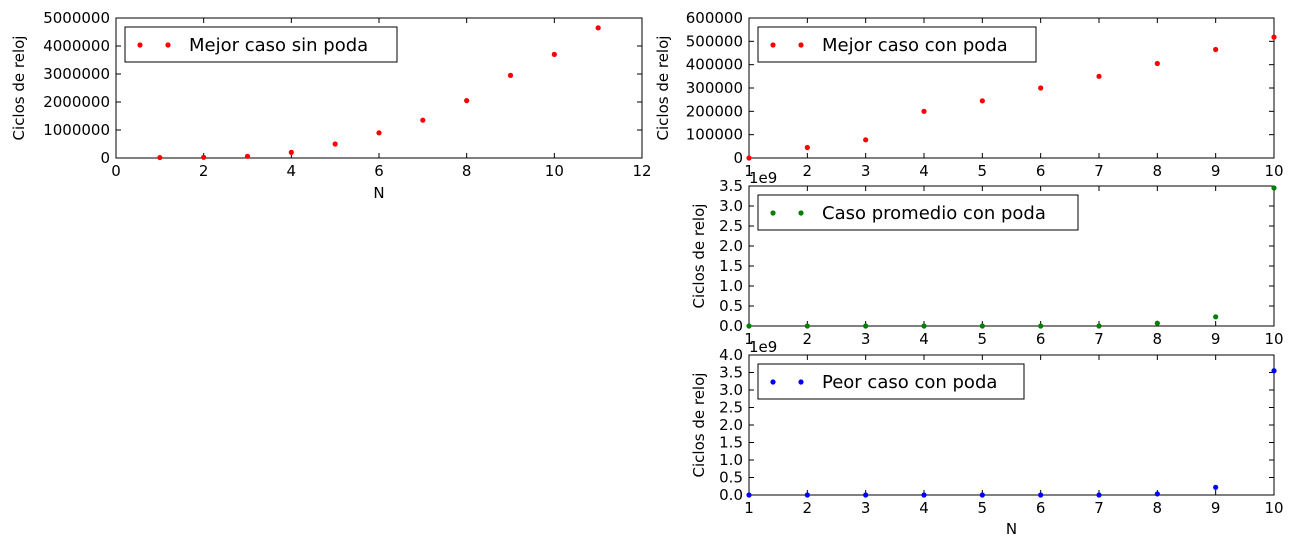 This screenshot has height=541, width=1292. Describe the element at coordinates (1011, 529) in the screenshot. I see `x-axis-label: N` at that location.